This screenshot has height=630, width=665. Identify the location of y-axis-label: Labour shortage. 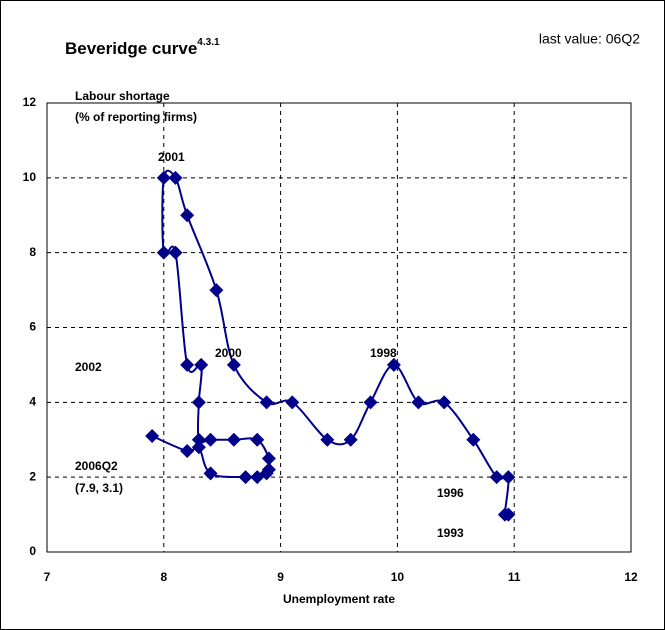
(122, 96).